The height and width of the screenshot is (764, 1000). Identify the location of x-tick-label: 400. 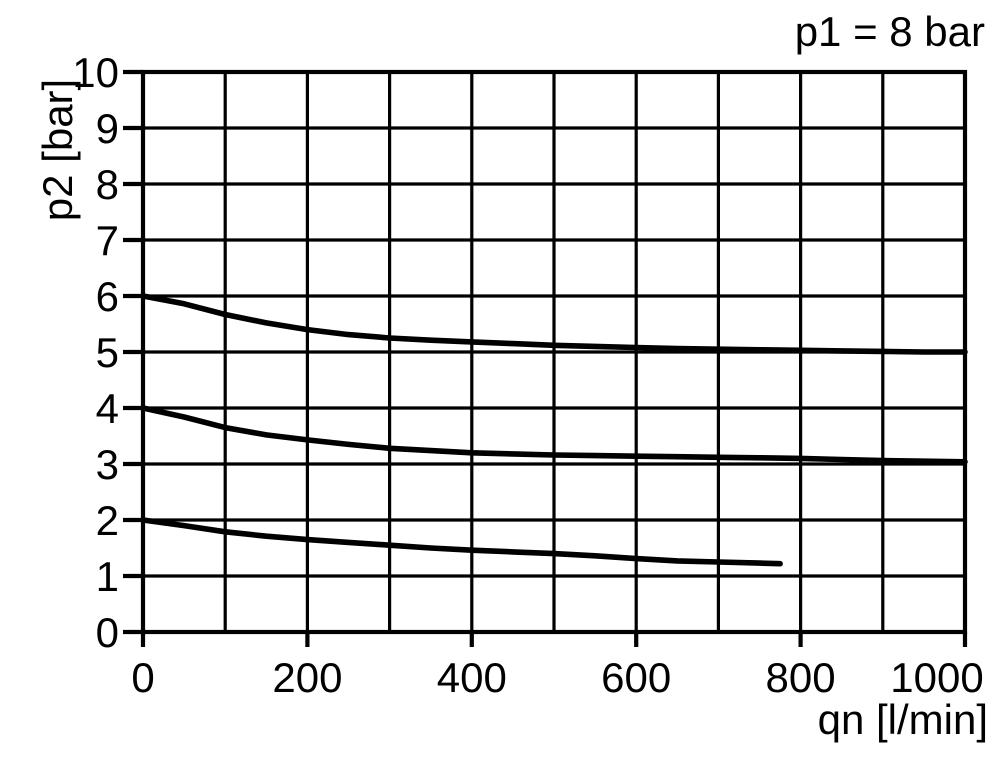
(472, 677).